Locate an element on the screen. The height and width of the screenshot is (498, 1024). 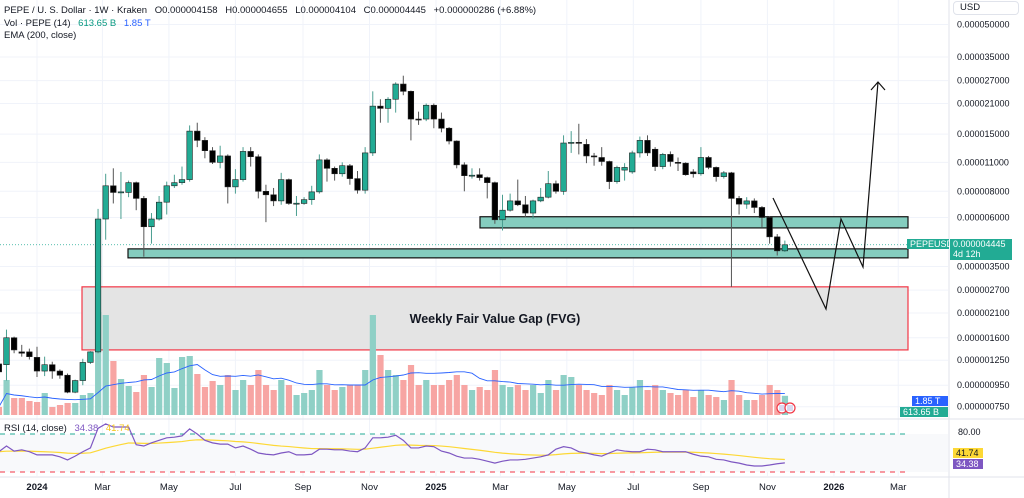
price-tick-label: 0.000011000 is located at coordinates (983, 162).